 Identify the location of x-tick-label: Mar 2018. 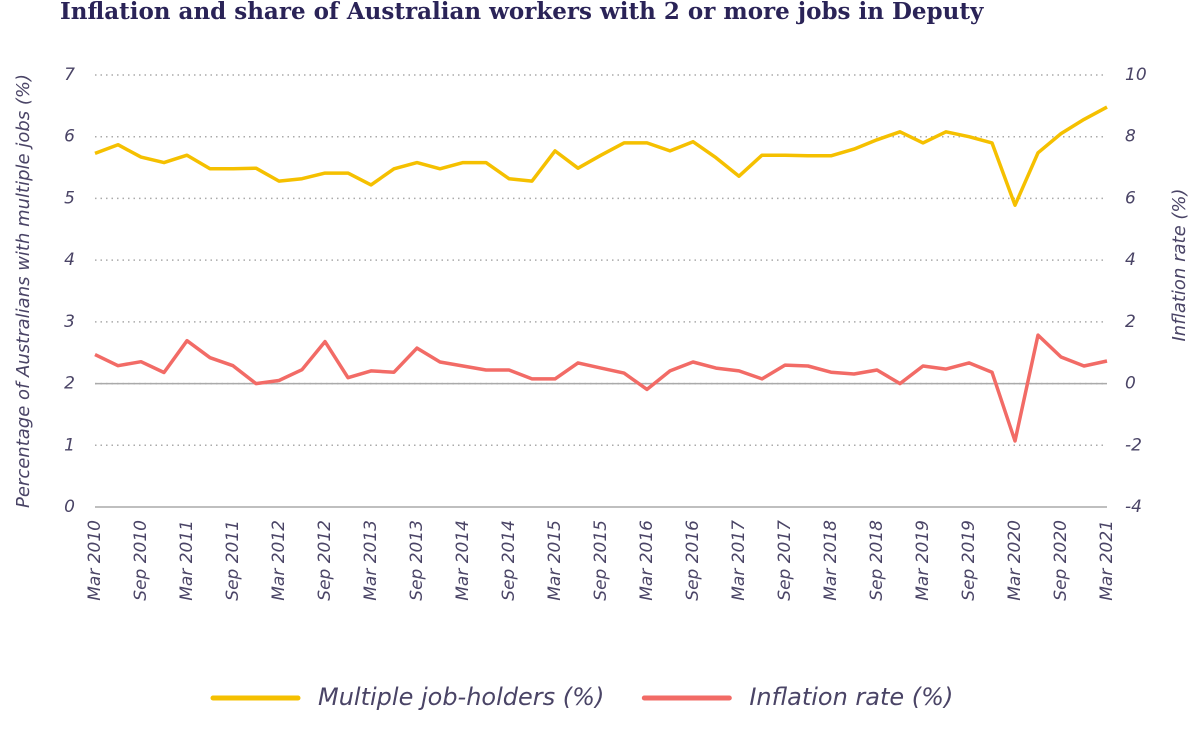
(831, 560).